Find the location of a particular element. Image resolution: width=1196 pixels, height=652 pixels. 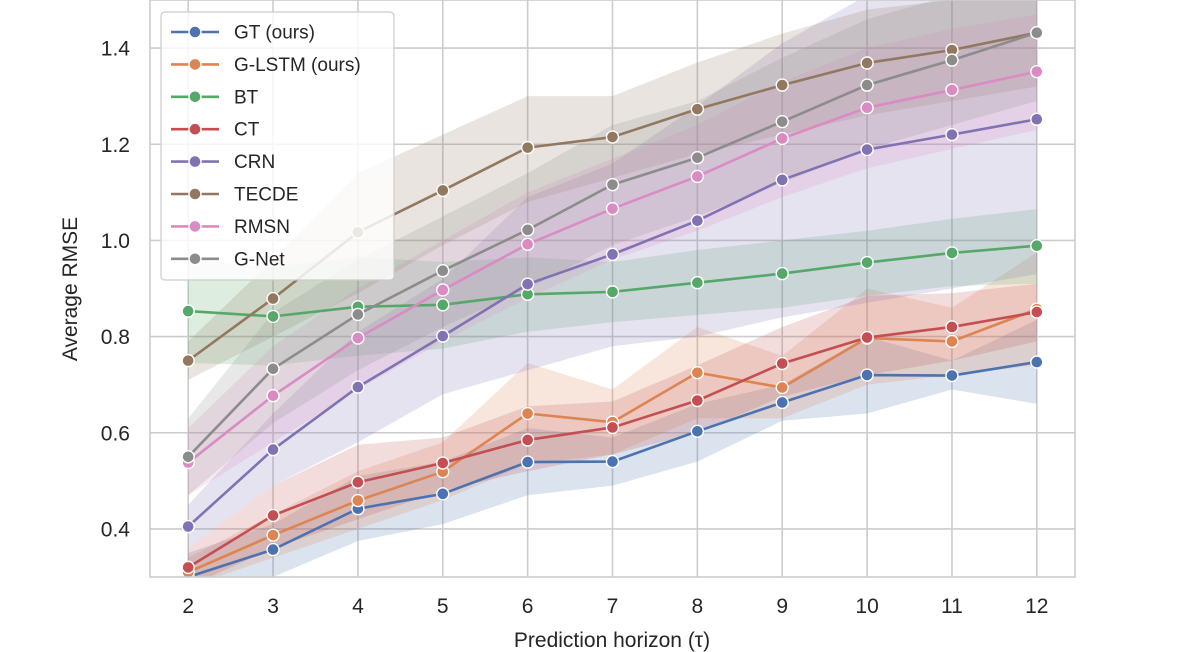

legend-label: G-LSTM (ours) is located at coordinates (297, 65).